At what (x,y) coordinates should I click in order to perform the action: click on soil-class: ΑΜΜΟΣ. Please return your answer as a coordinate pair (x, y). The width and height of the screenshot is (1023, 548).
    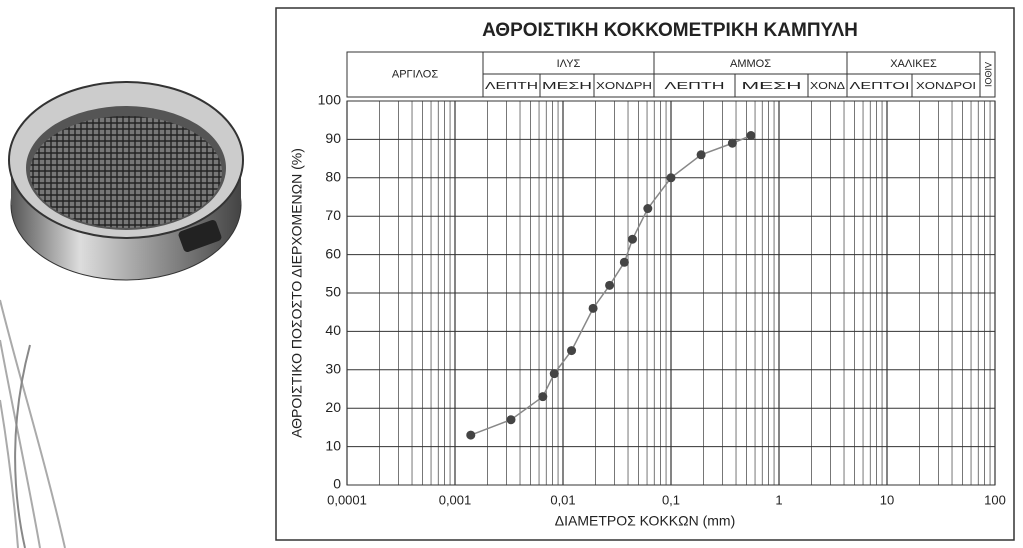
    Looking at the image, I should click on (750, 64).